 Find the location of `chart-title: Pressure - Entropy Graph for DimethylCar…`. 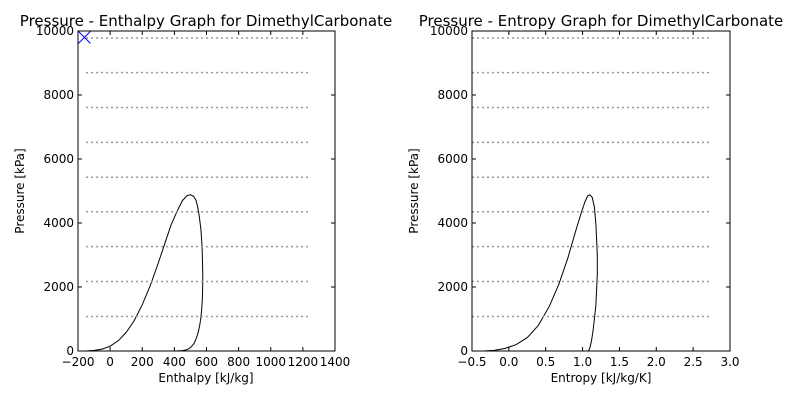

chart-title: Pressure - Entropy Graph for DimethylCar… is located at coordinates (601, 21).